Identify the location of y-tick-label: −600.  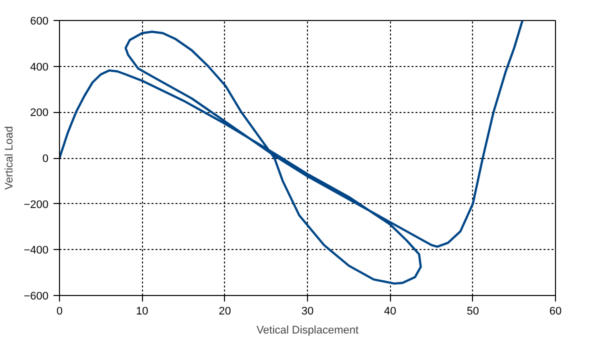
(36, 296).